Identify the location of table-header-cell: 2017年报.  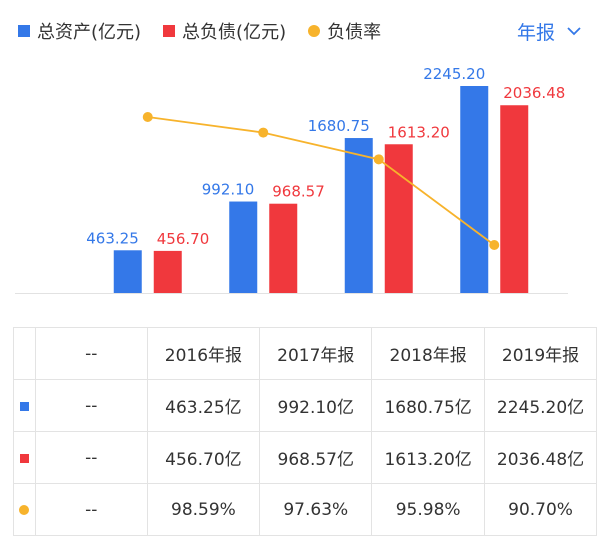
(316, 353).